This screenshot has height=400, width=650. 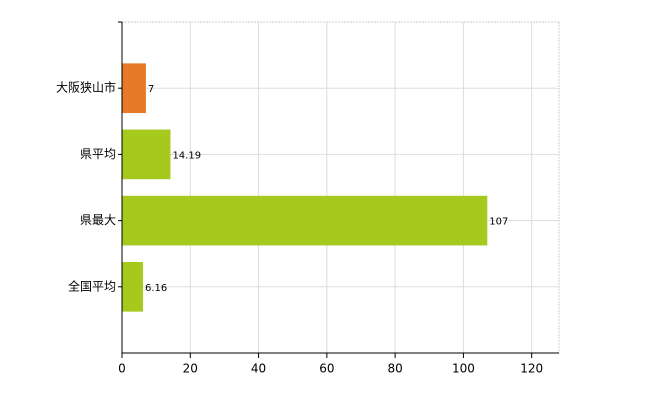 I want to click on value-label: 14.19, so click(x=186, y=155).